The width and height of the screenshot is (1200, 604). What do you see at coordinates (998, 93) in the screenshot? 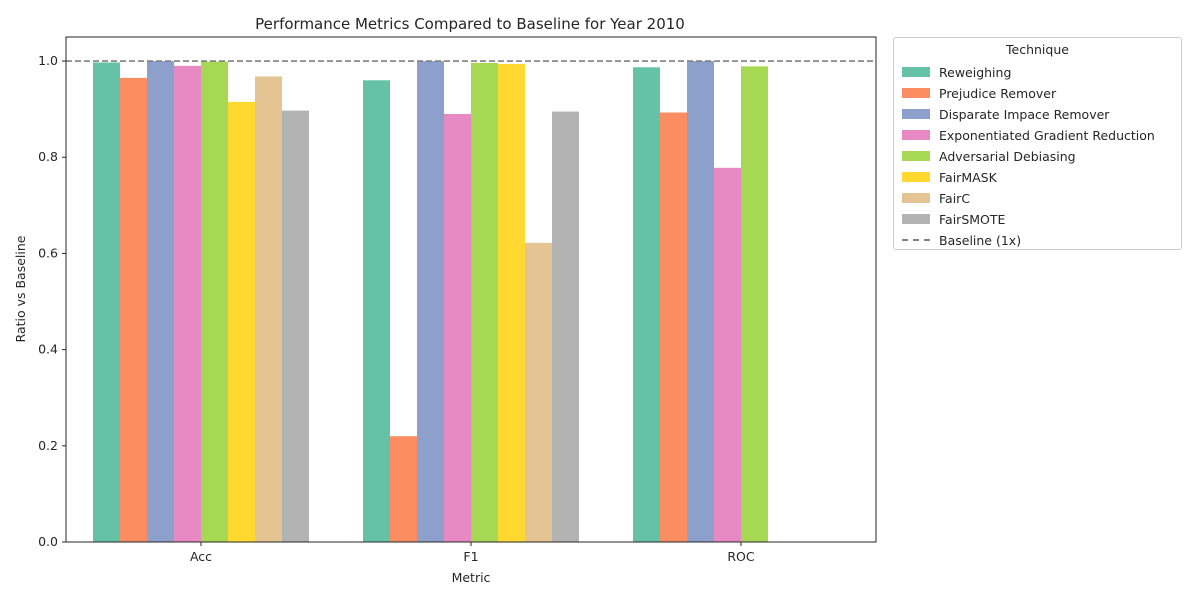
I see `legend-label: Prejudice Remover` at bounding box center [998, 93].